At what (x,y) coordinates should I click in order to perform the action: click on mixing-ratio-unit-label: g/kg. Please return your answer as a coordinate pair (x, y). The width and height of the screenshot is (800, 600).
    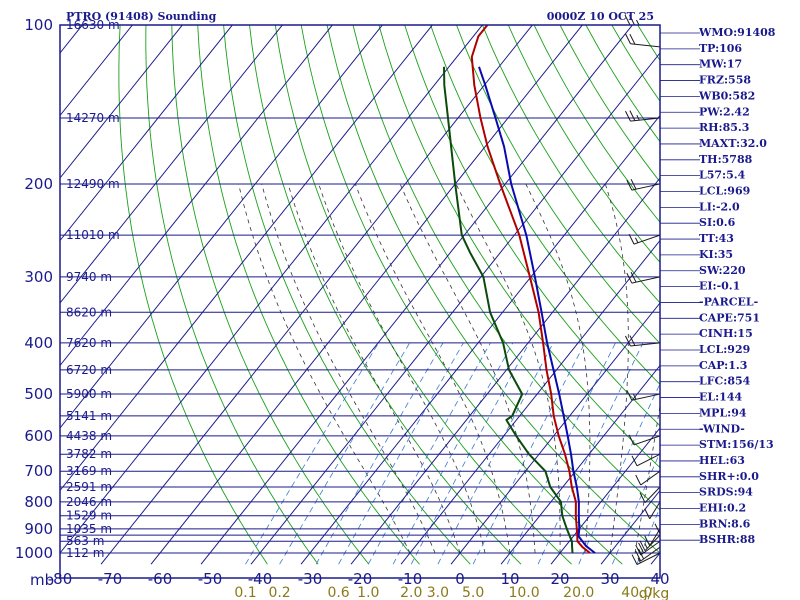
    Looking at the image, I should click on (654, 593).